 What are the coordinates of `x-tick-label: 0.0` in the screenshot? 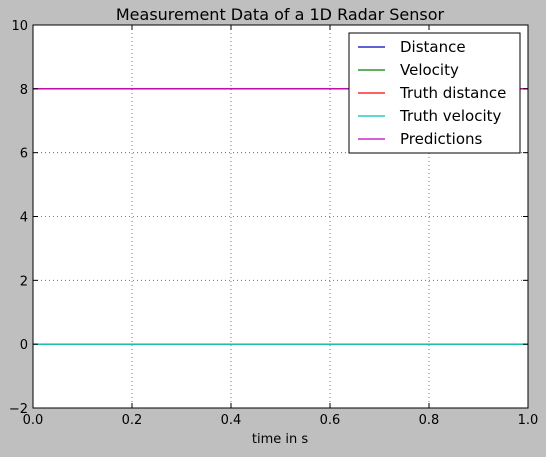 It's located at (33, 420).